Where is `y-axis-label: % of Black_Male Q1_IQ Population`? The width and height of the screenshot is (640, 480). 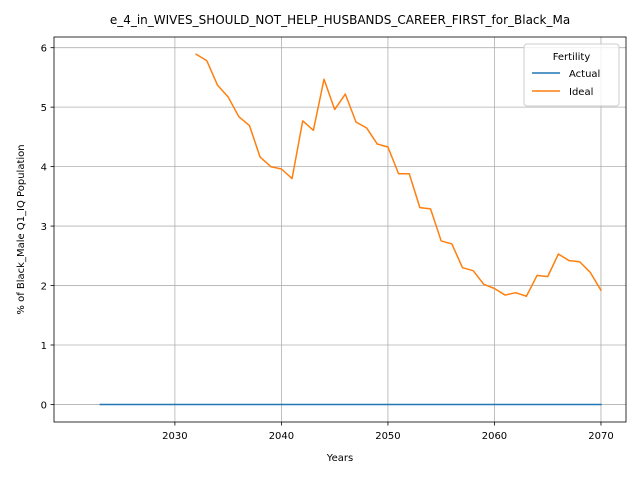
y-axis-label: % of Black_Male Q1_IQ Population is located at coordinates (21, 229).